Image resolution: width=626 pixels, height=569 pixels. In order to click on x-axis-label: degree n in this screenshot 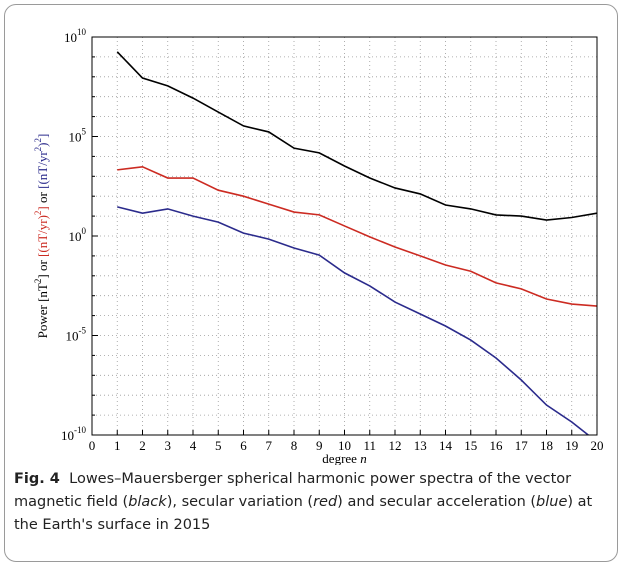, I will do `click(344, 458)`.